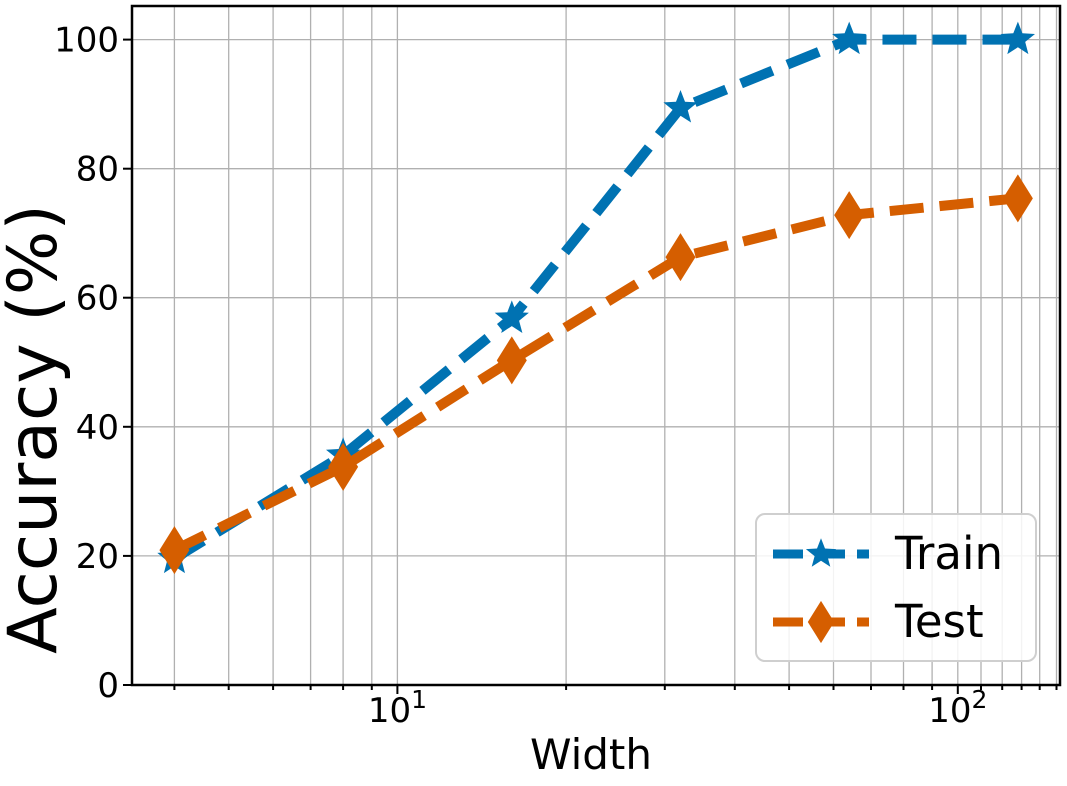  Describe the element at coordinates (397, 708) in the screenshot. I see `x-tick-label: 10¹` at that location.